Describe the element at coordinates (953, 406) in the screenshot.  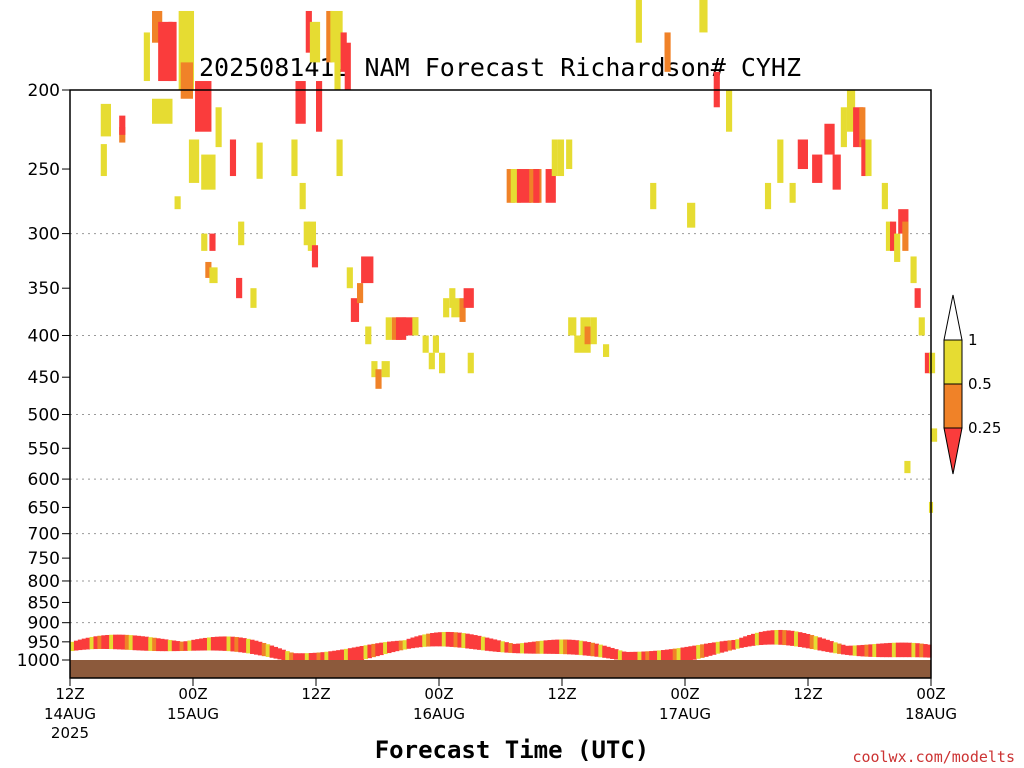
I see `legend-swatch-0.25-0.5` at that location.